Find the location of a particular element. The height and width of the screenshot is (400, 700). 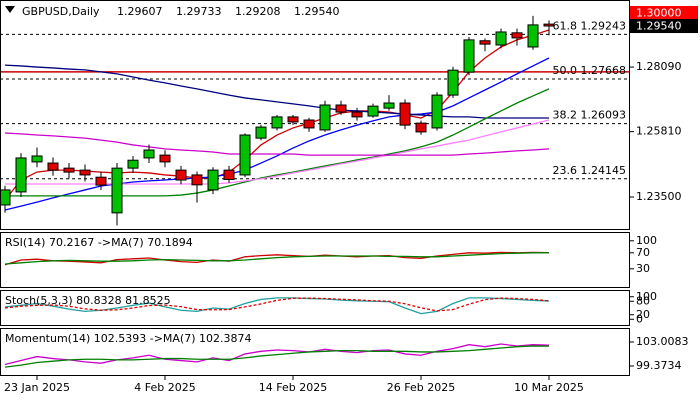

x-tick-label: 26 Feb 2025 is located at coordinates (421, 387).